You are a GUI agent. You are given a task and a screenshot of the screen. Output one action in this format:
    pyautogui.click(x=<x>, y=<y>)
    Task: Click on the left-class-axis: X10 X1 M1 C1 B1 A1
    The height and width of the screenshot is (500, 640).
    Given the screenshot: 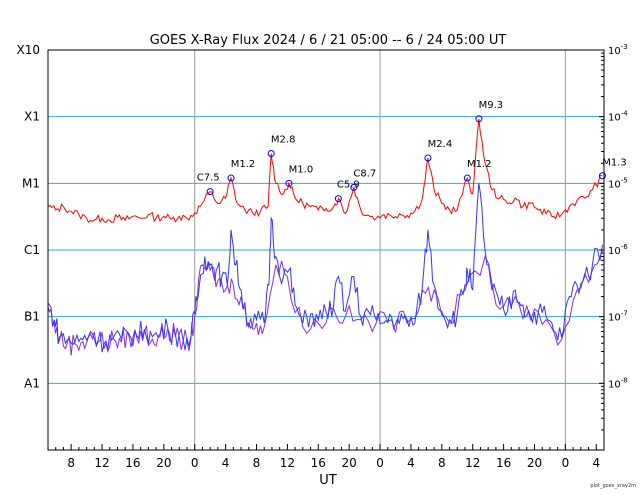 What is the action you would take?
    pyautogui.click(x=29, y=216)
    